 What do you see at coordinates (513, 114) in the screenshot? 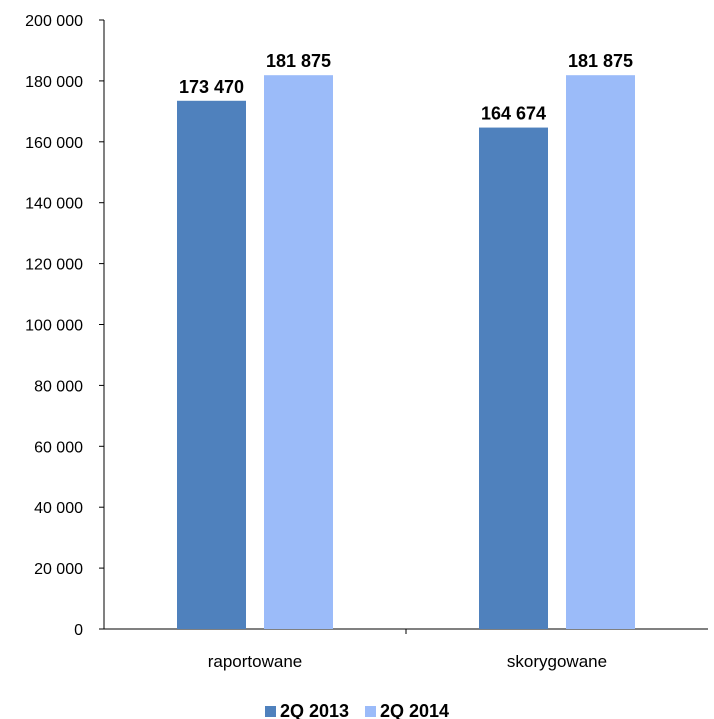
I see `data-label: 164 674` at bounding box center [513, 114].